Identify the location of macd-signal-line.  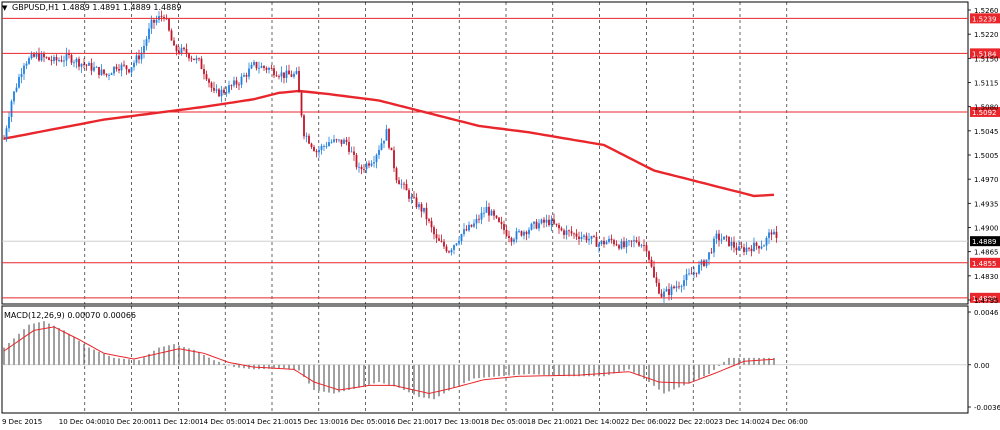
(389, 360).